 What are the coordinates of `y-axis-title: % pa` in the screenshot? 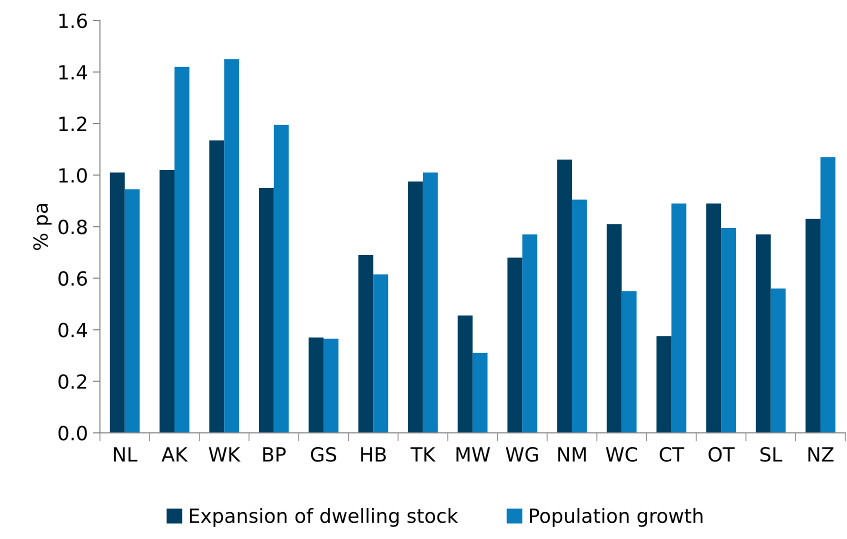 It's located at (42, 227).